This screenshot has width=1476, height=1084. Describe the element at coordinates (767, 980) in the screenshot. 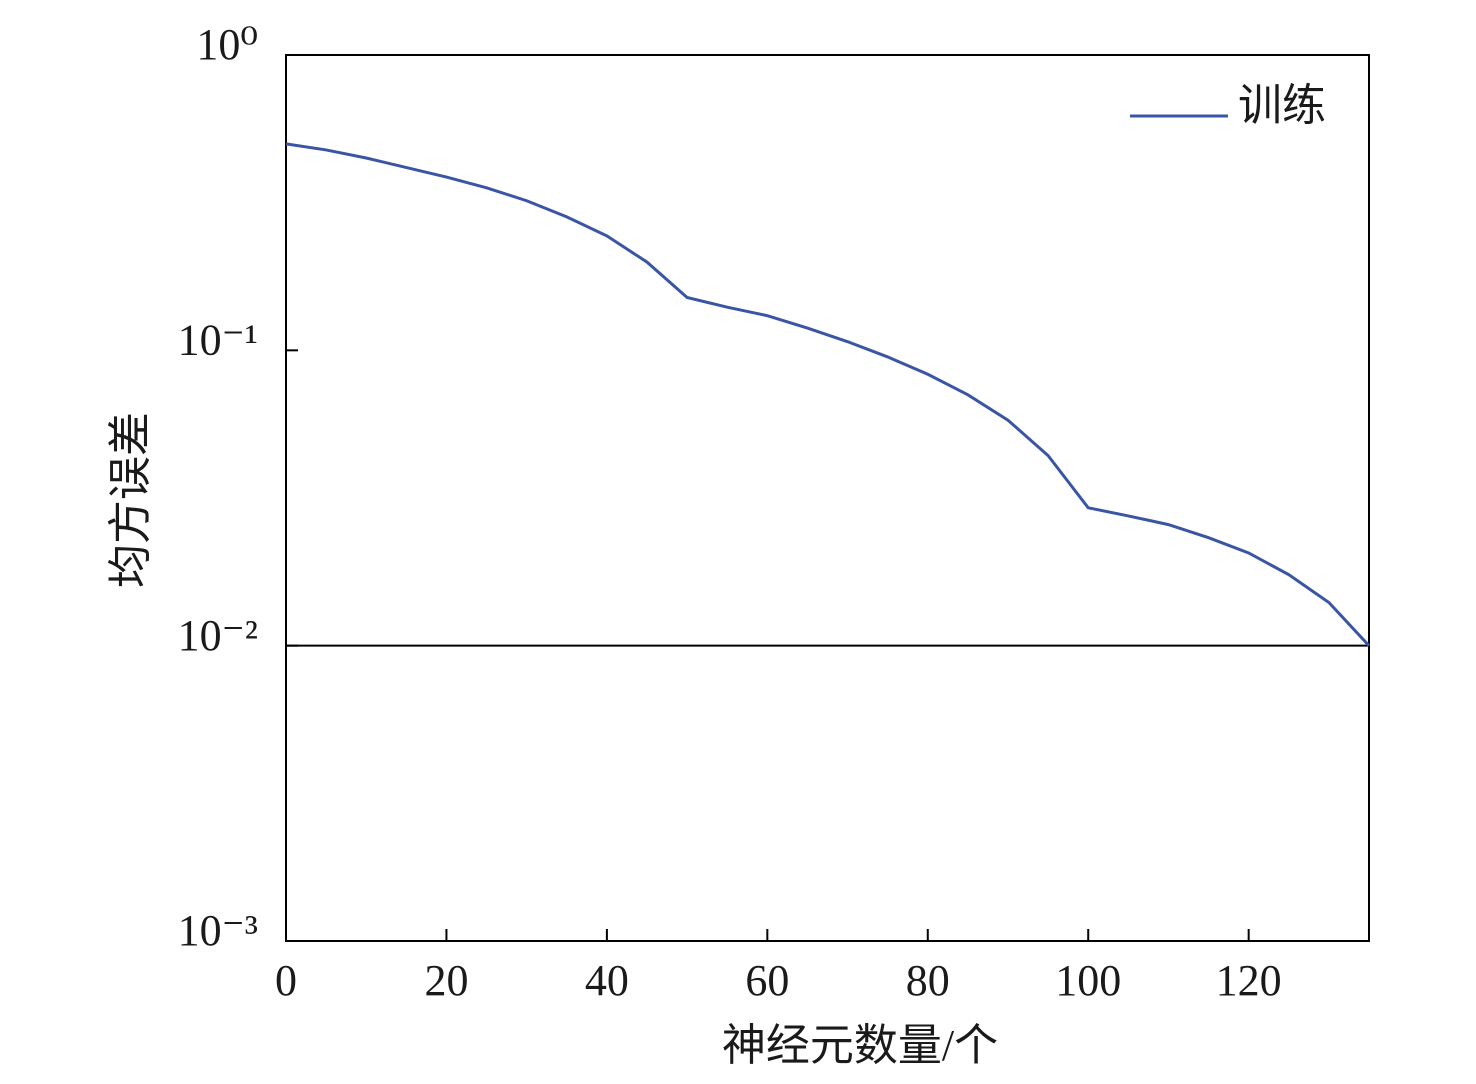

I see `x-tick-label: 60` at that location.